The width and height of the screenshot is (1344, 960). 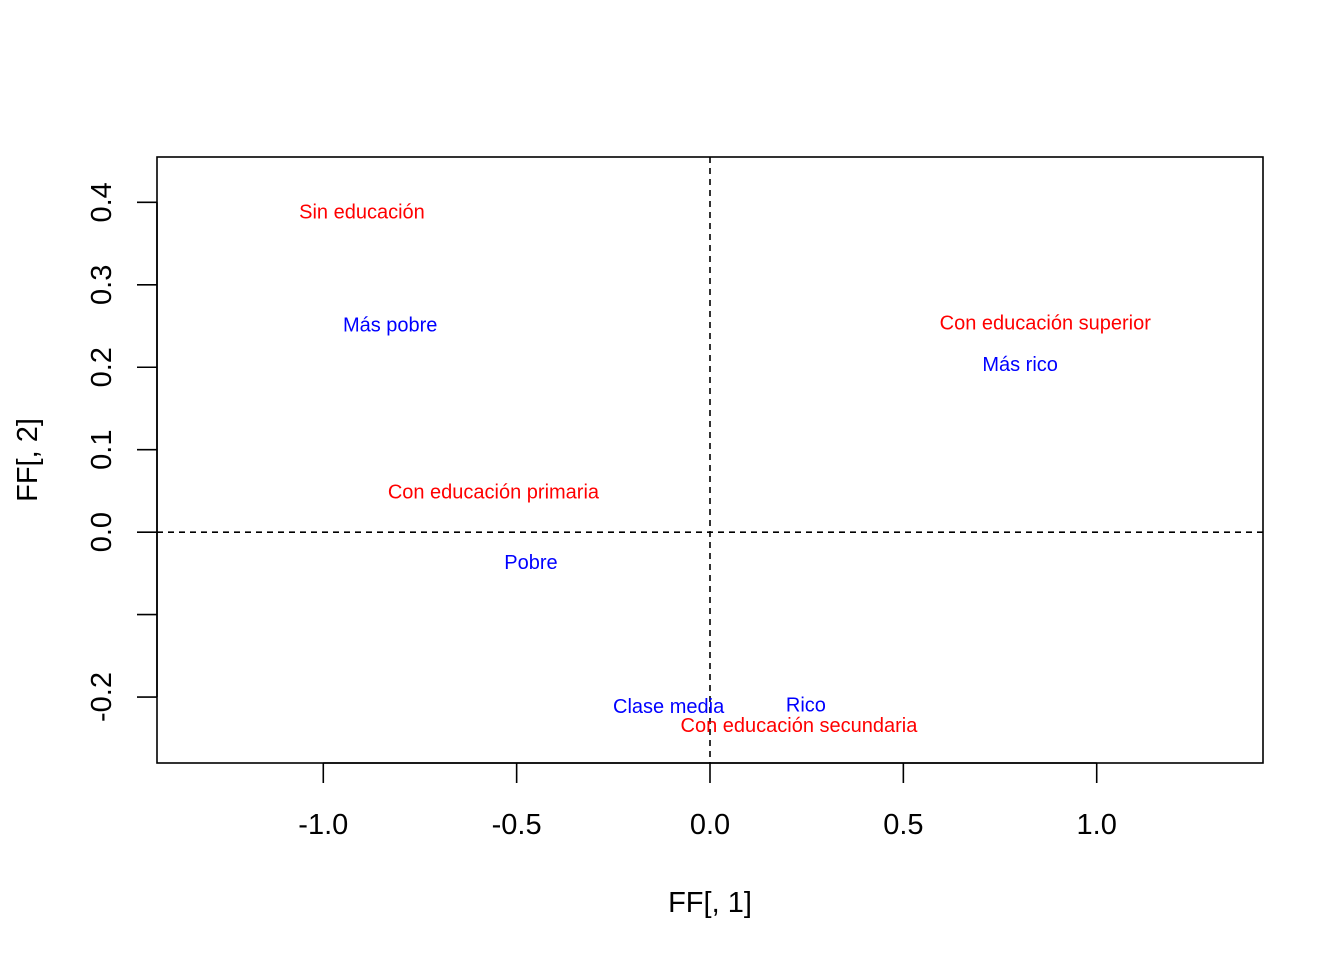 What do you see at coordinates (494, 493) in the screenshot?
I see `point-label: Con educación primaria` at bounding box center [494, 493].